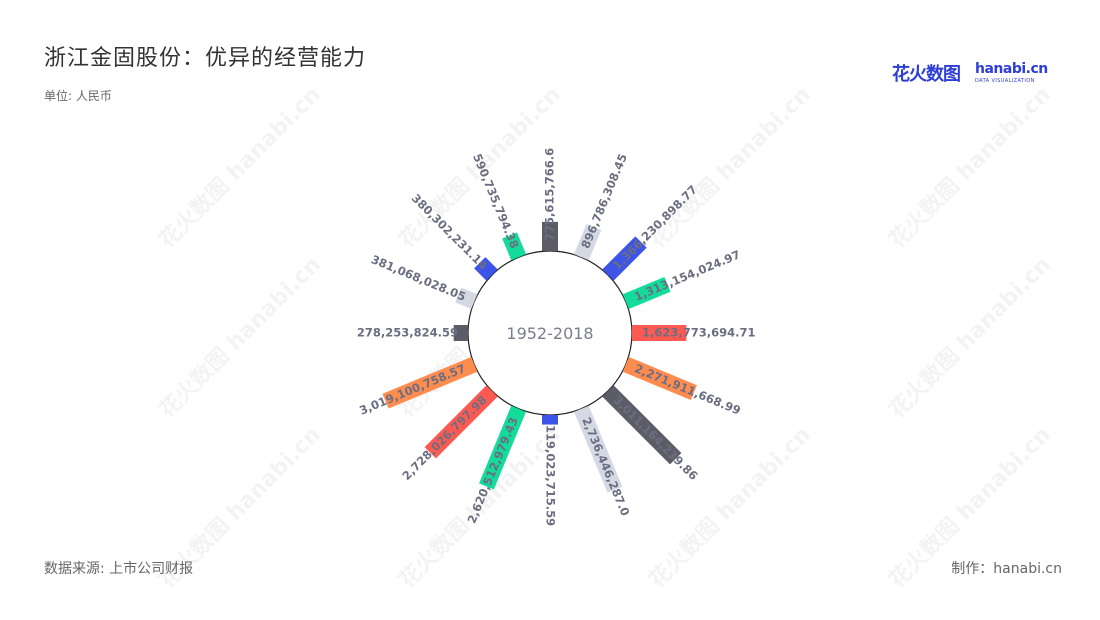 This screenshot has height=620, width=1100. Describe the element at coordinates (655, 227) in the screenshot. I see `bar-value-label: 1,366,230,898.77` at that location.